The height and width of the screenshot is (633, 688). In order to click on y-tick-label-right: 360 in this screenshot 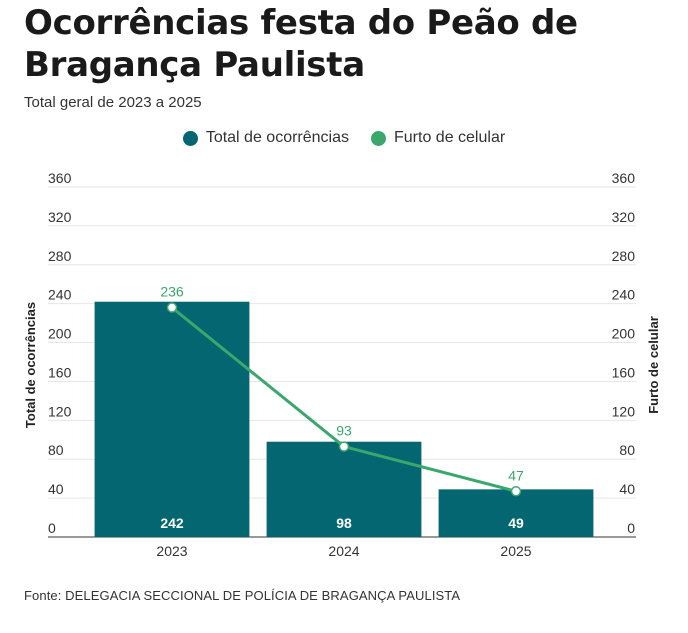, I will do `click(624, 178)`.